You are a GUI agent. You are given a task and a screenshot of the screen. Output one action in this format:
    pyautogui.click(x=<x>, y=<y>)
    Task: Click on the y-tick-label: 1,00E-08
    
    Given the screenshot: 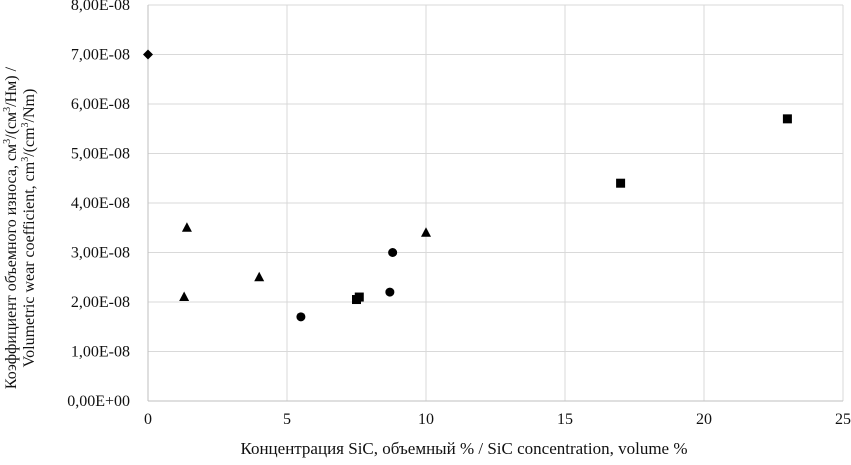 What is the action you would take?
    pyautogui.click(x=100, y=352)
    